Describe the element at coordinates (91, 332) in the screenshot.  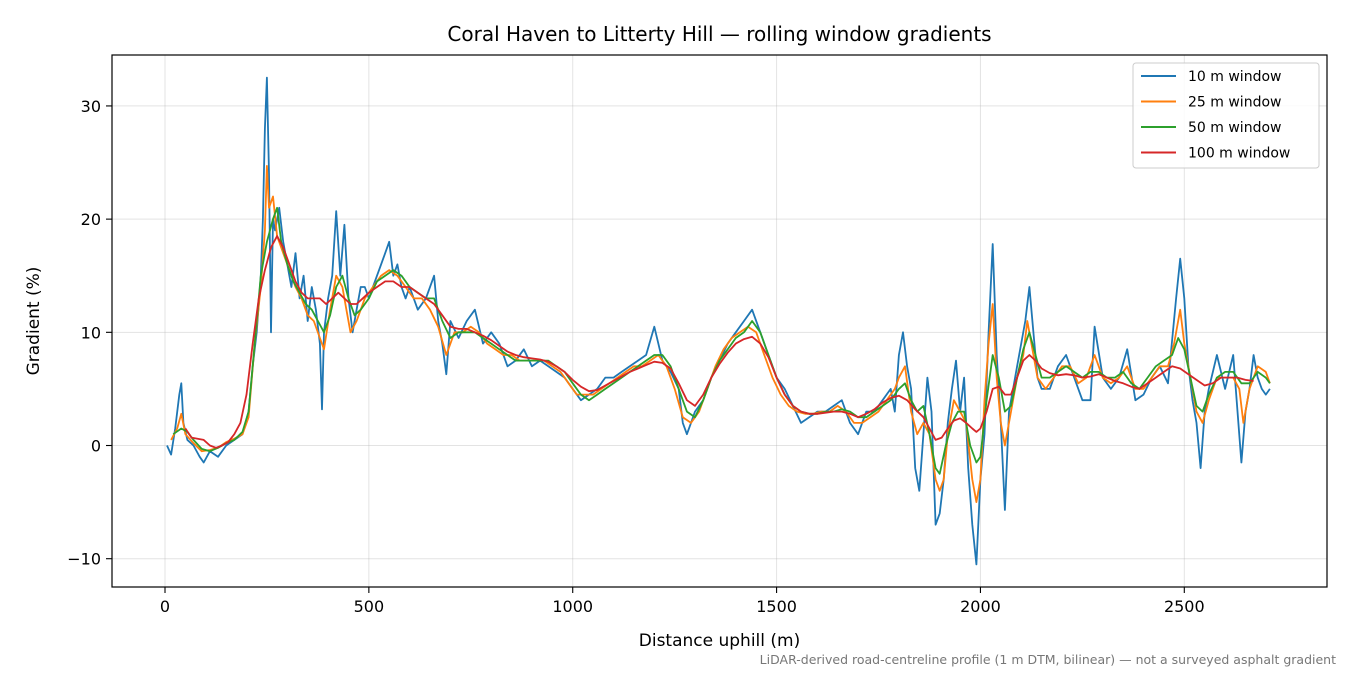
I see `y-tick-label: 10` at that location.